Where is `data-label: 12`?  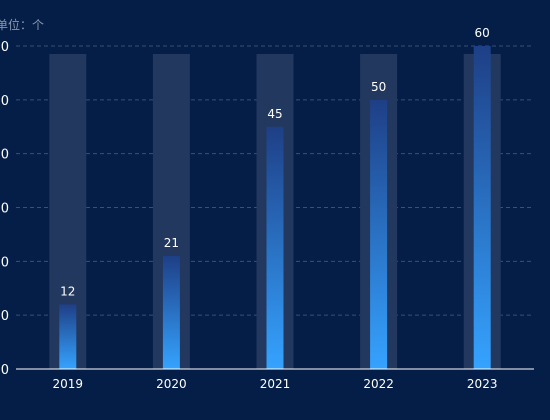
data-label: 12 is located at coordinates (67, 291).